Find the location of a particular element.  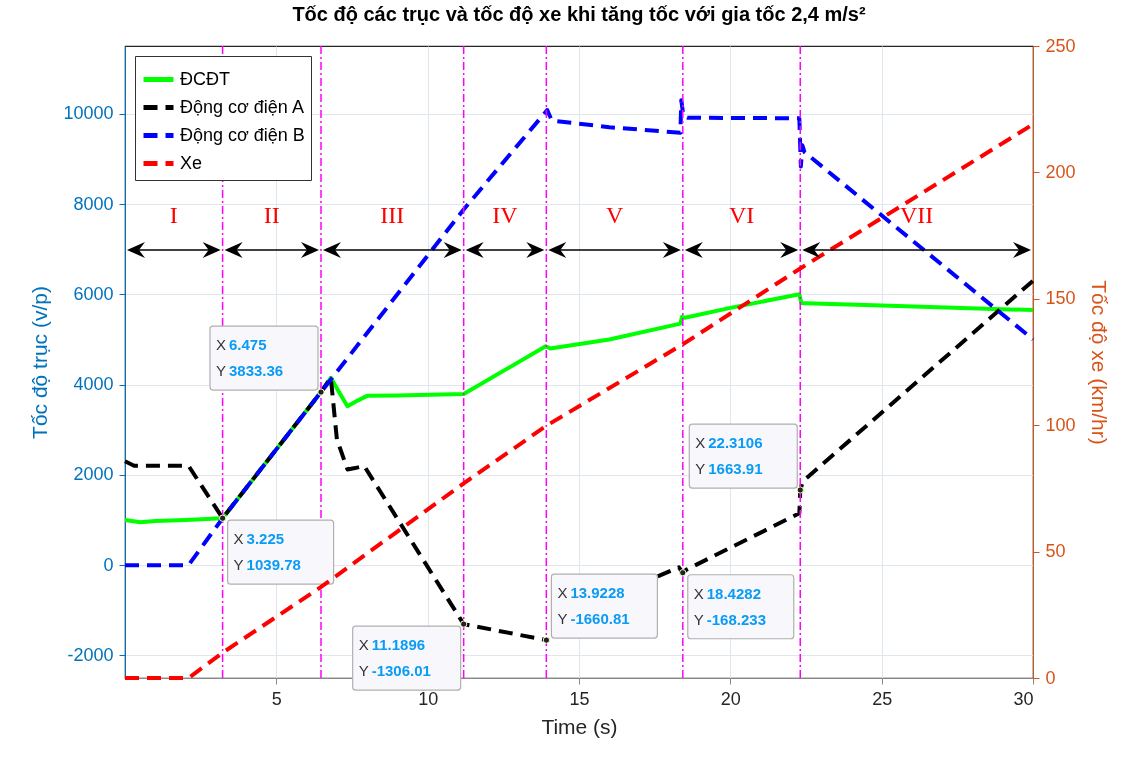

annotation: III is located at coordinates (392, 215).